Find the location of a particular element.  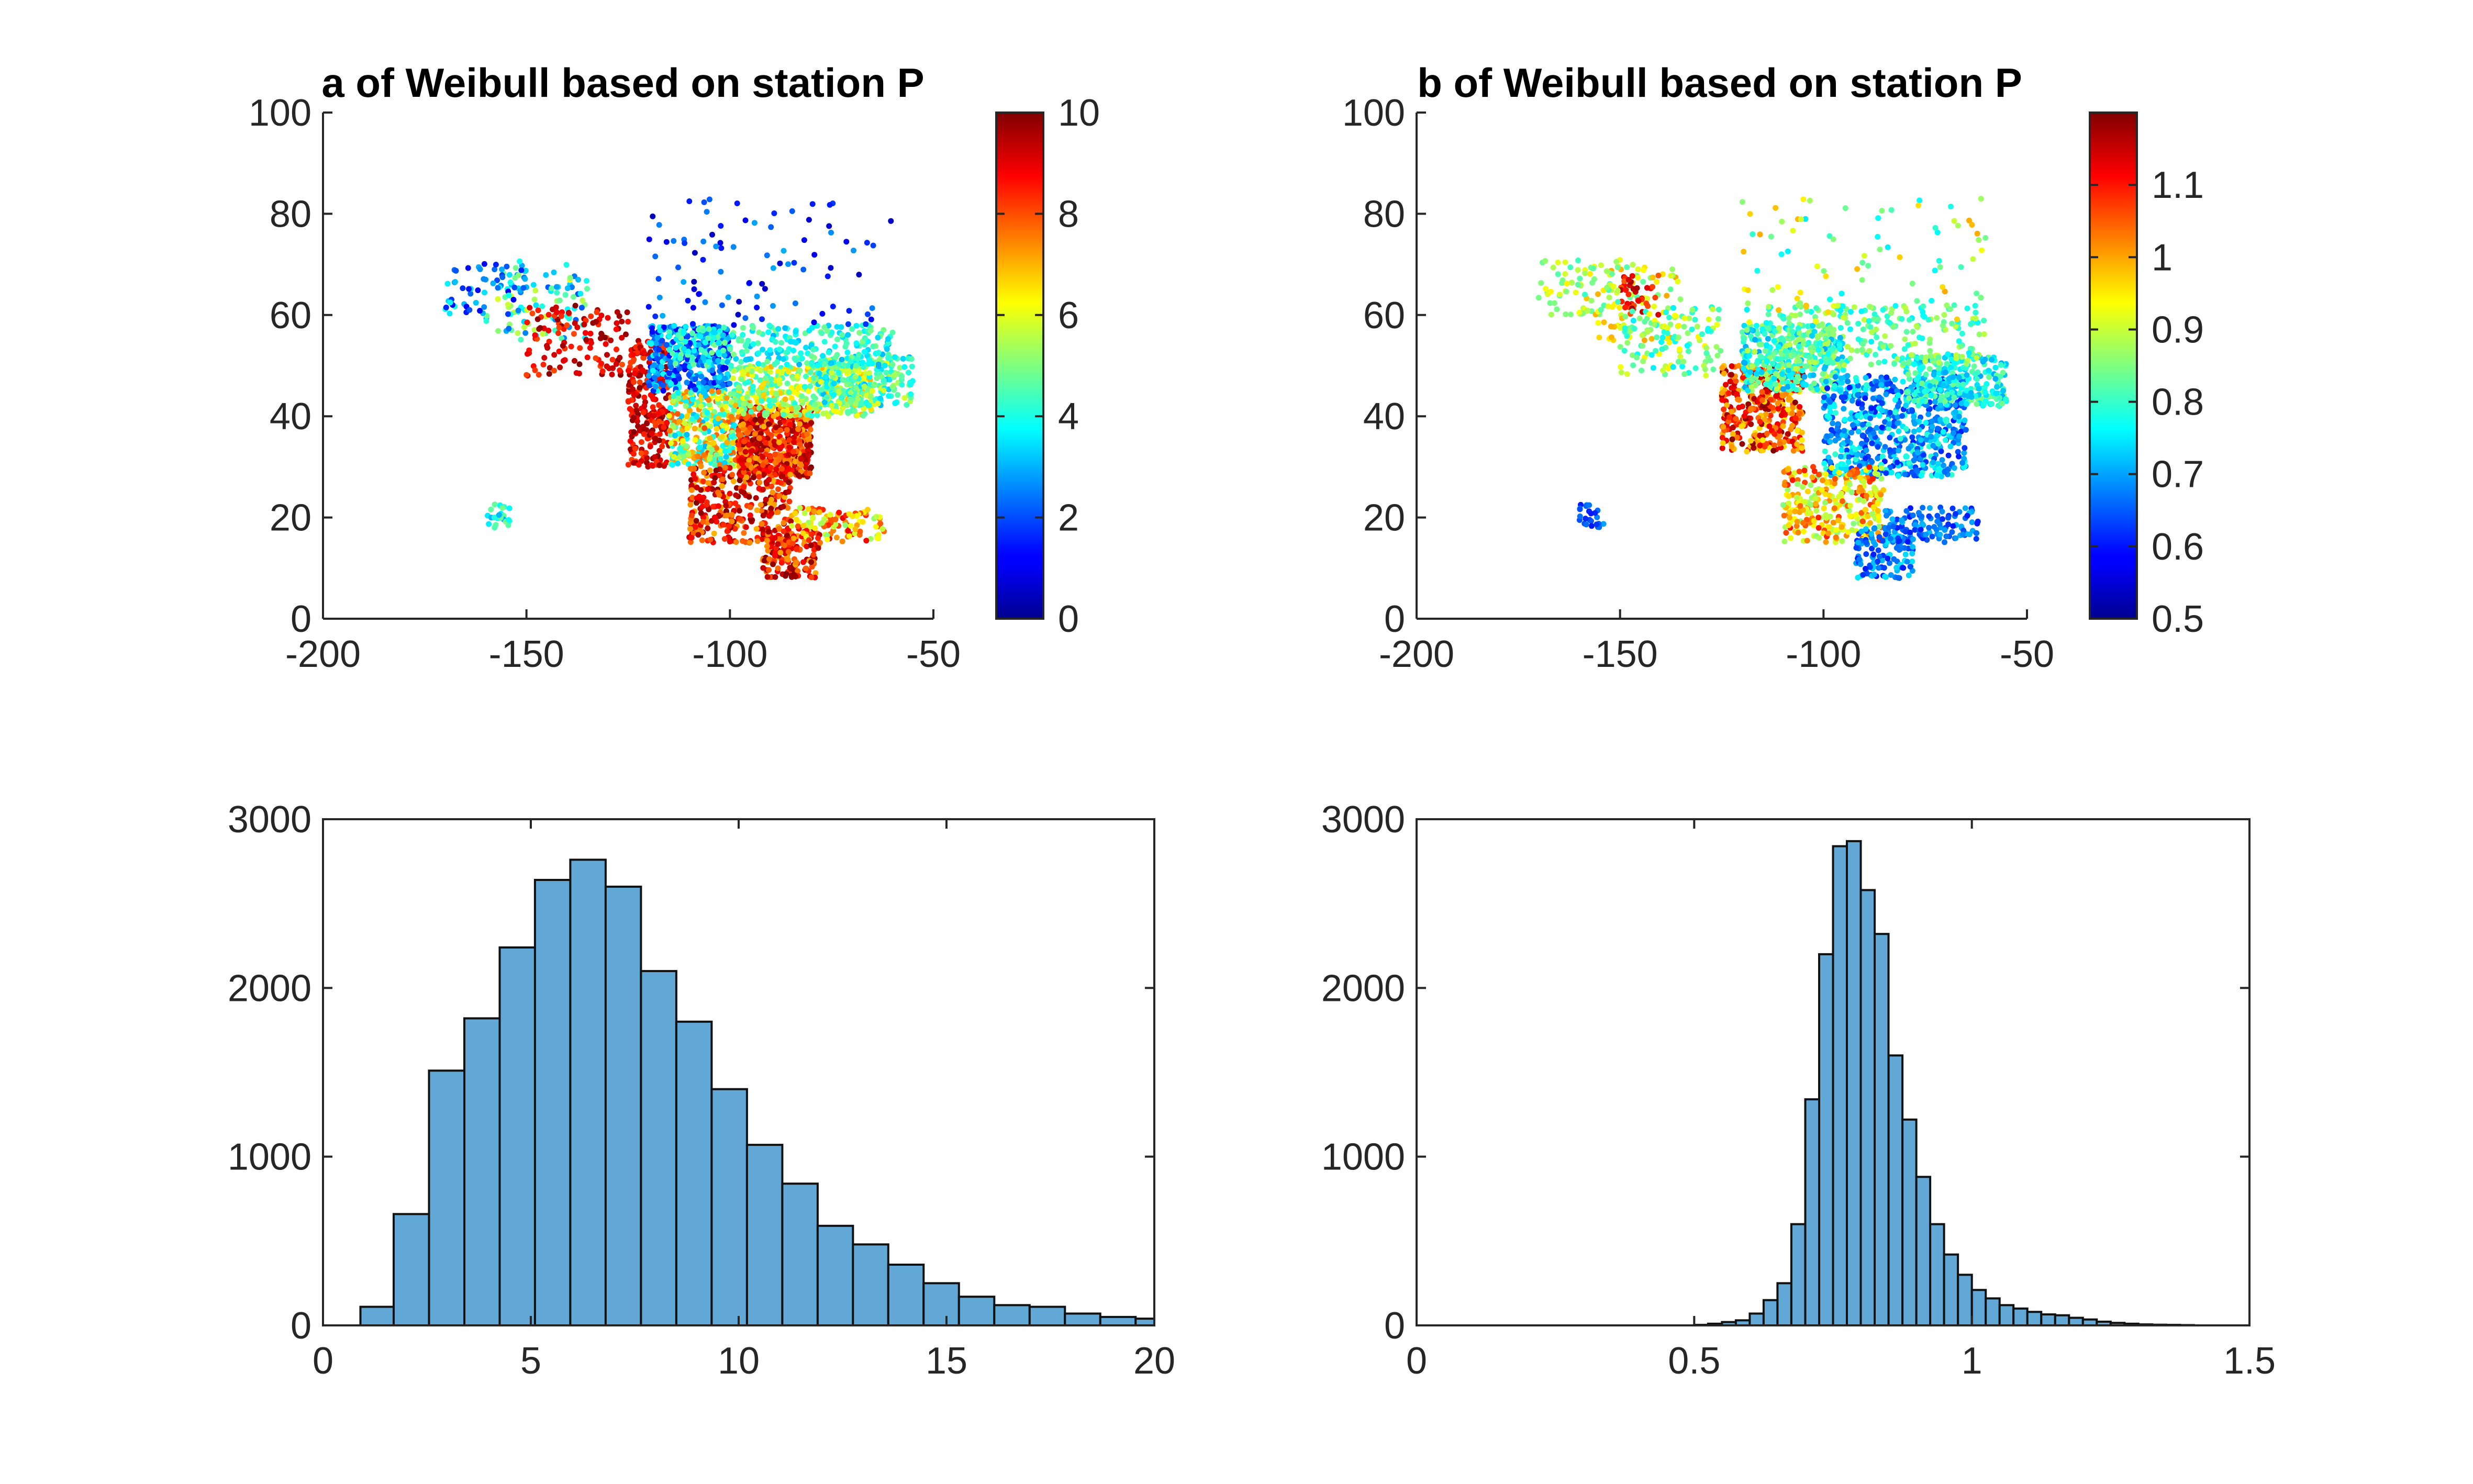

panel-a-colorbar-tick-label: 0 is located at coordinates (1068, 619).